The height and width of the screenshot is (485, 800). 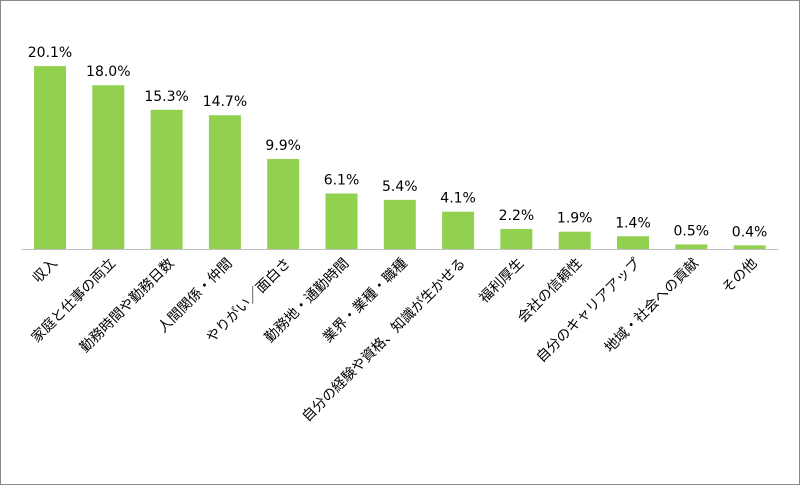 What do you see at coordinates (283, 146) in the screenshot?
I see `value-label: 9.9%` at bounding box center [283, 146].